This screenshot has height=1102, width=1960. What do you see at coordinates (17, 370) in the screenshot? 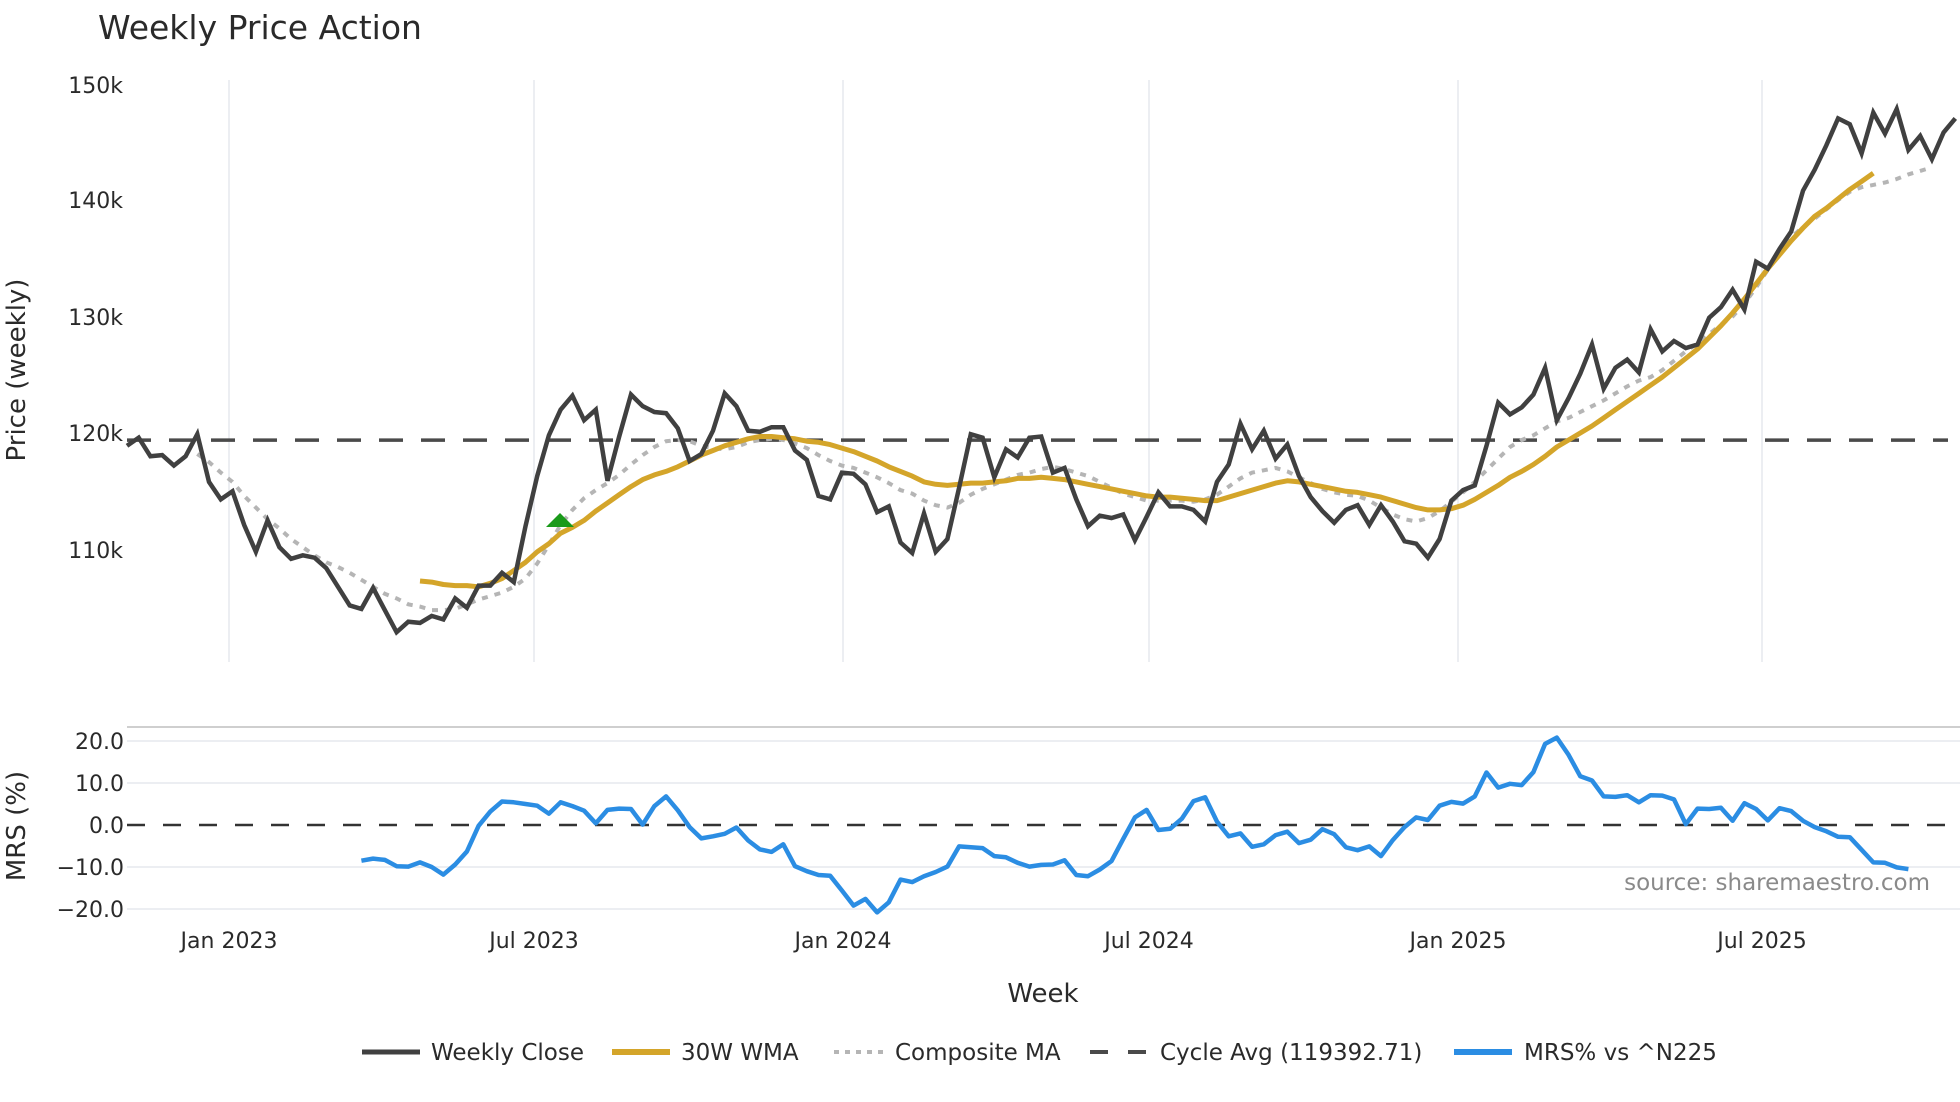
I see `price-y-axis-title: Price (weekly)` at bounding box center [17, 370].